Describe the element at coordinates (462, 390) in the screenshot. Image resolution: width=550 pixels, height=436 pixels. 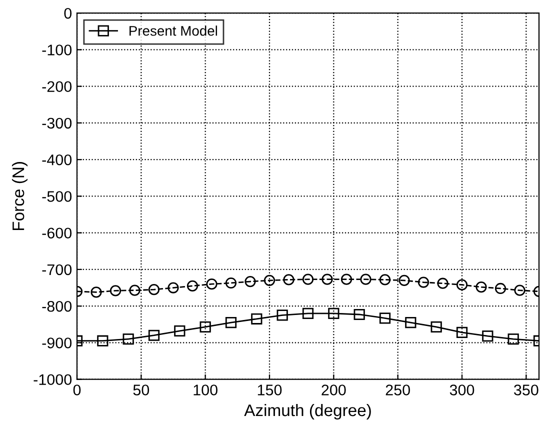
I see `x-tick-label: 300` at that location.